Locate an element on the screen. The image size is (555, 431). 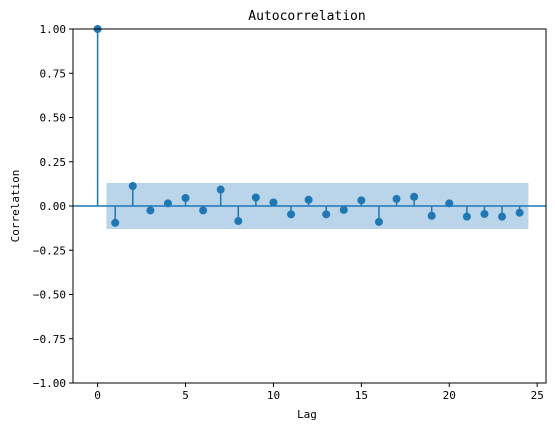
y-tick-label: −0.75 is located at coordinates (49, 339).